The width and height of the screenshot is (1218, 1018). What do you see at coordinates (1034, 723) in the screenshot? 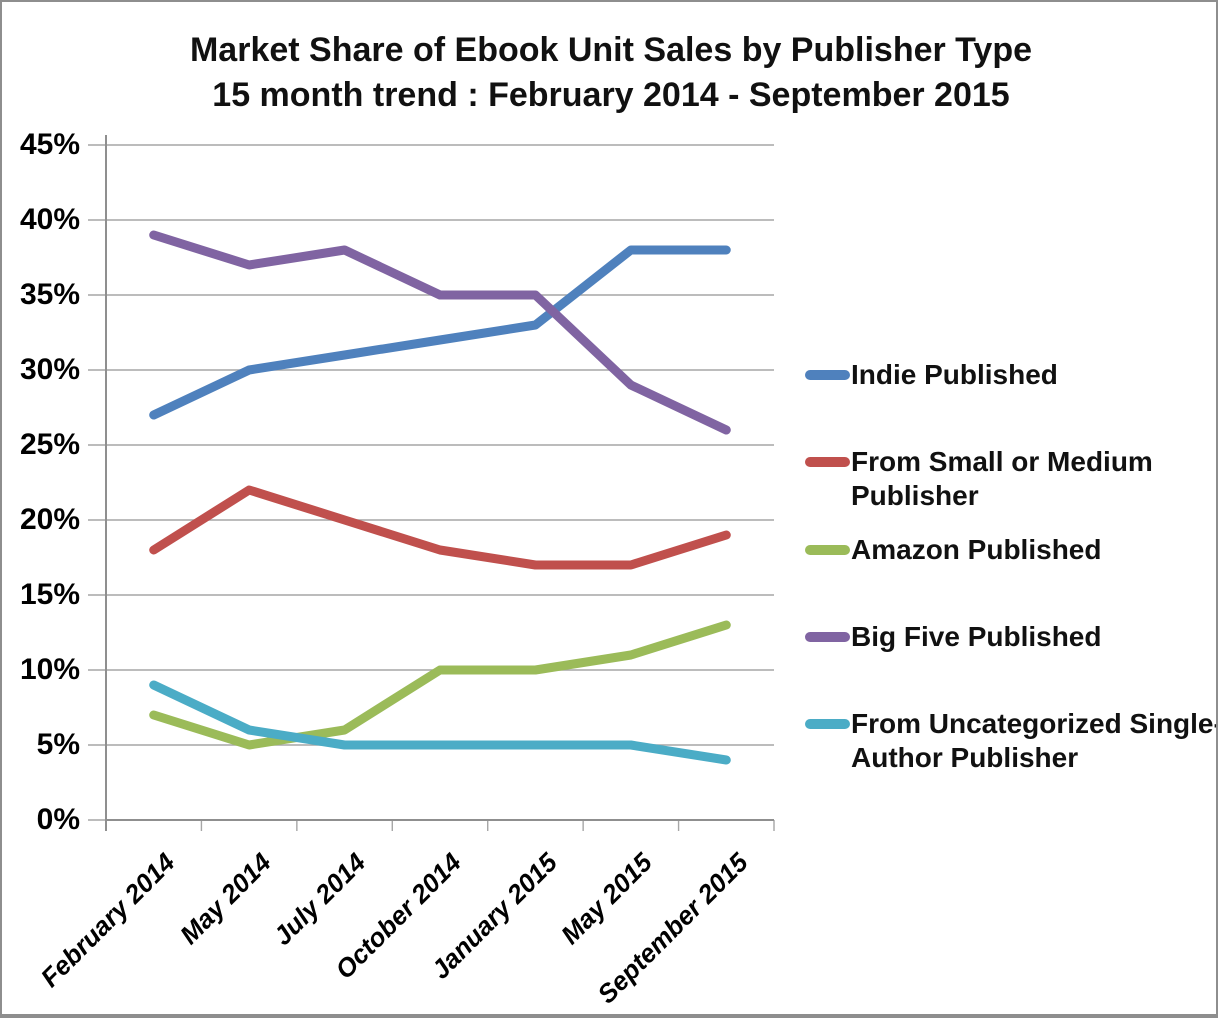
I see `legend-label-line: From Uncategorized Single-` at bounding box center [1034, 723].